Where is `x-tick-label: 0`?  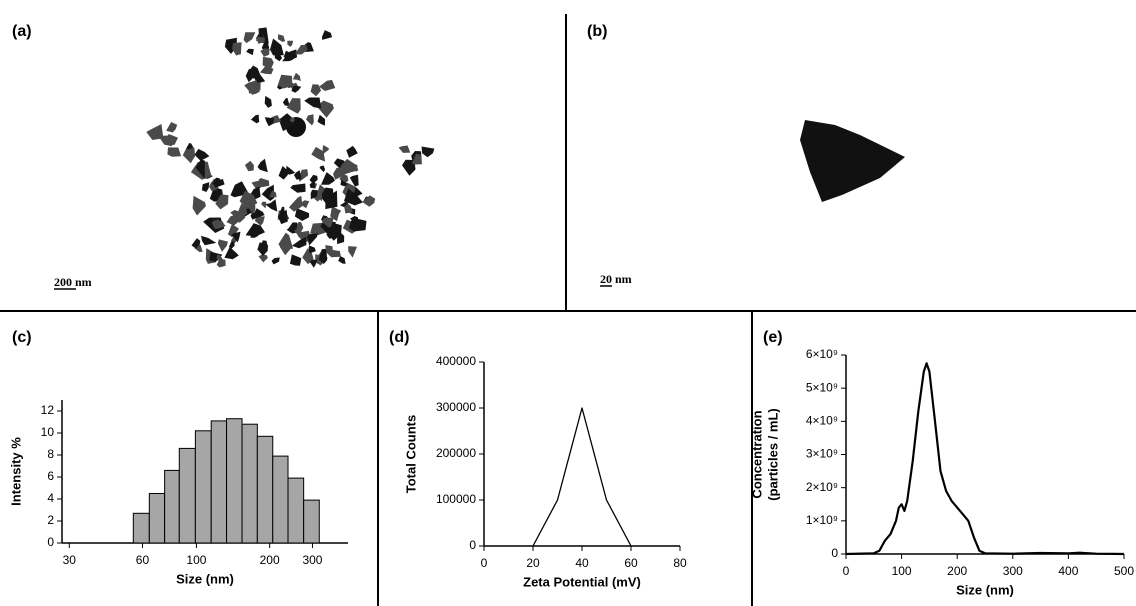 x-tick-label: 0 is located at coordinates (484, 563).